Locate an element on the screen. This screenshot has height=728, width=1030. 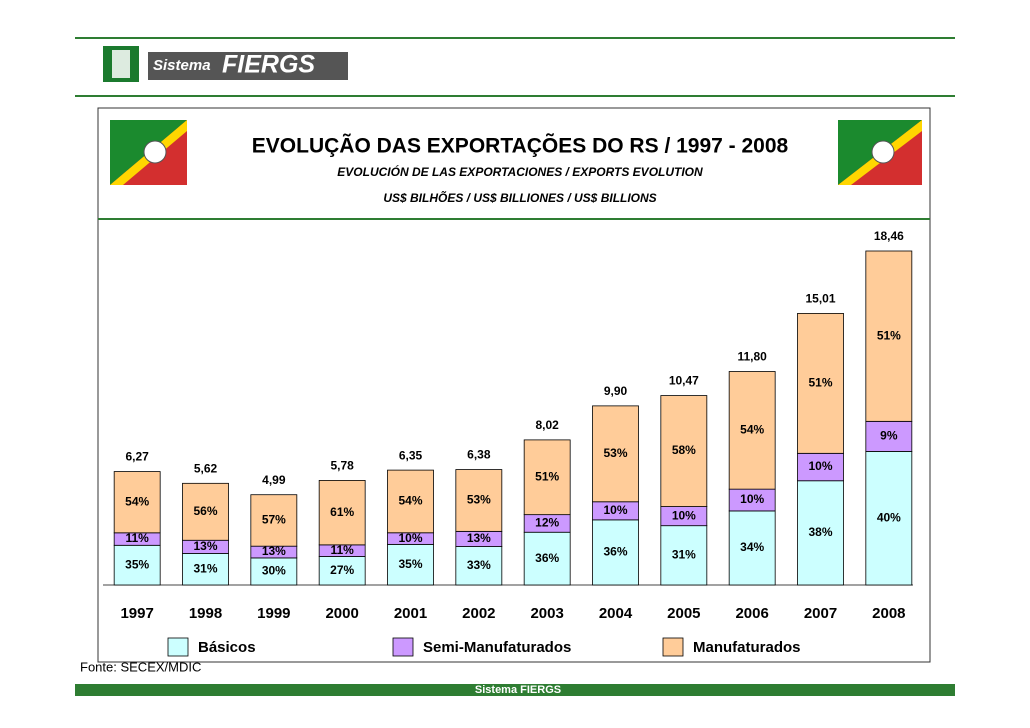
legend-label: Manufaturados is located at coordinates (747, 647).